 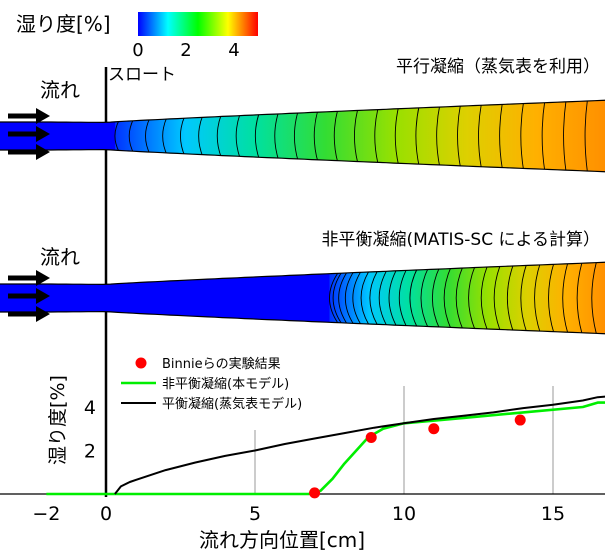 I want to click on throat-label: スロート, so click(x=142, y=75).